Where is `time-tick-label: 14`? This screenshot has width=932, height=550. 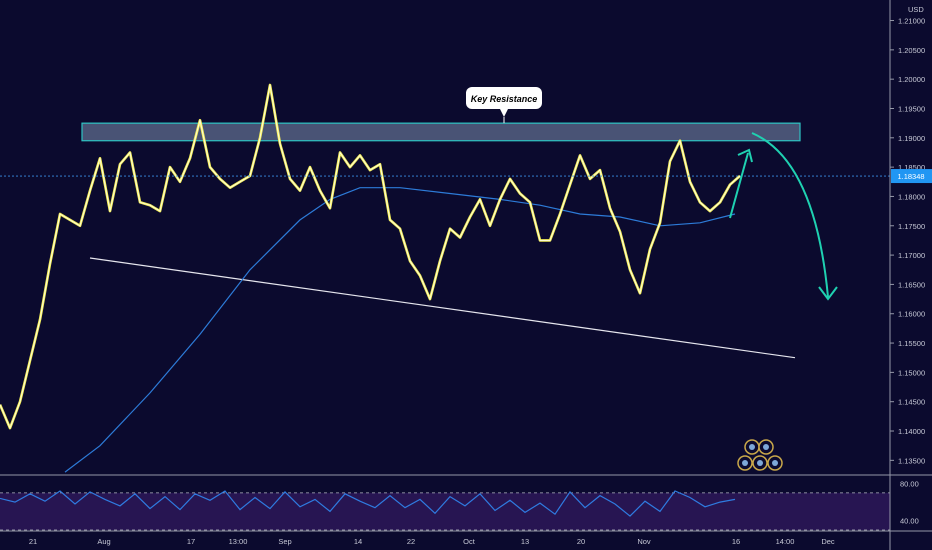
time-tick-label: 14 is located at coordinates (358, 541).